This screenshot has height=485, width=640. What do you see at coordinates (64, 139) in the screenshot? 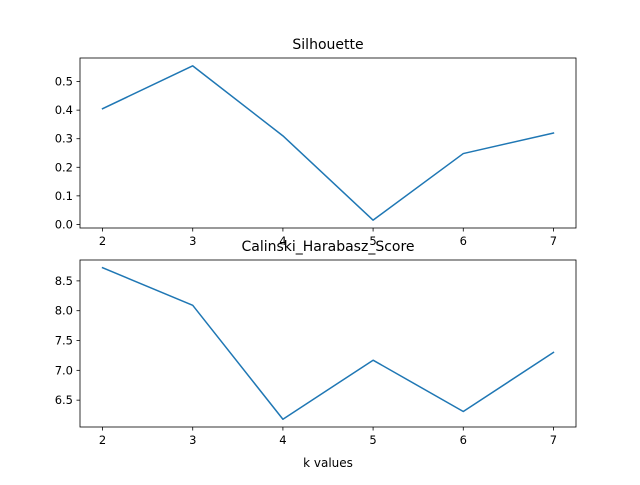
I see `y-tick-label: 0.3` at bounding box center [64, 139].